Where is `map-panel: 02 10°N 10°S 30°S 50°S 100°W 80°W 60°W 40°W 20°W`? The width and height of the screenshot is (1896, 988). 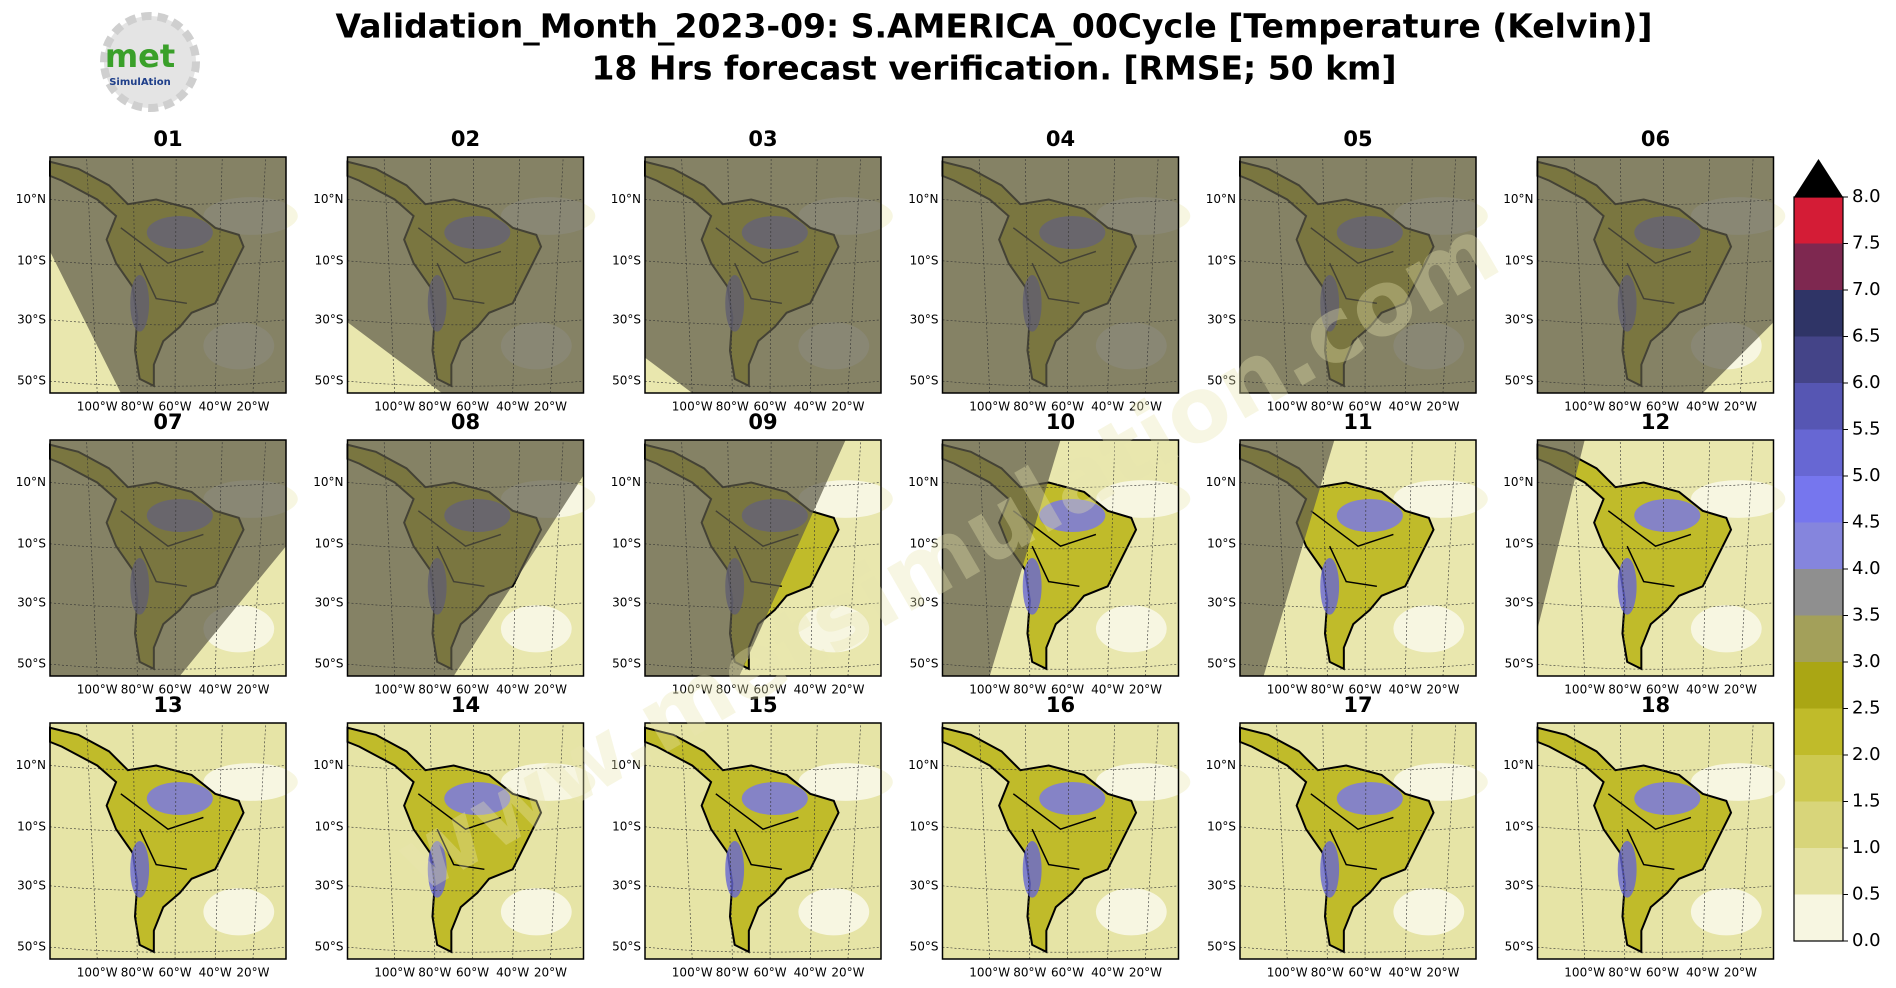
map-panel: 02 10°N 10°S 30°S 50°S 100°W 80°W 60°W 40°W 20°W is located at coordinates (454, 270).